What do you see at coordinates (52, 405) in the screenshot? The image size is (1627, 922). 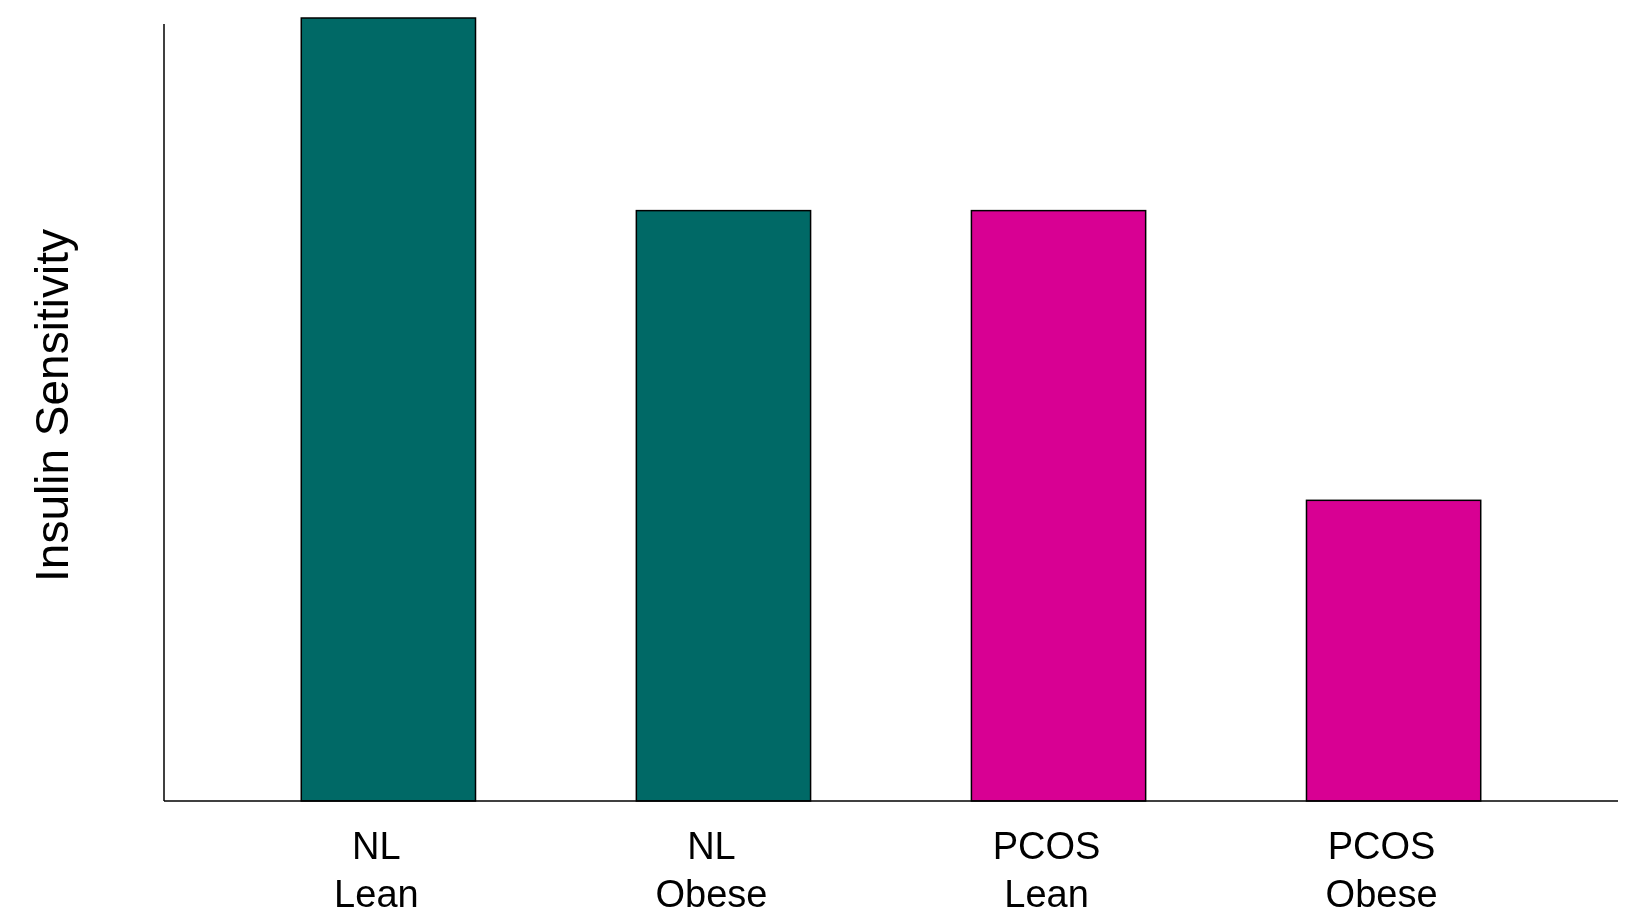 I see `y-axis-title: Insulin Sensitivity` at bounding box center [52, 405].